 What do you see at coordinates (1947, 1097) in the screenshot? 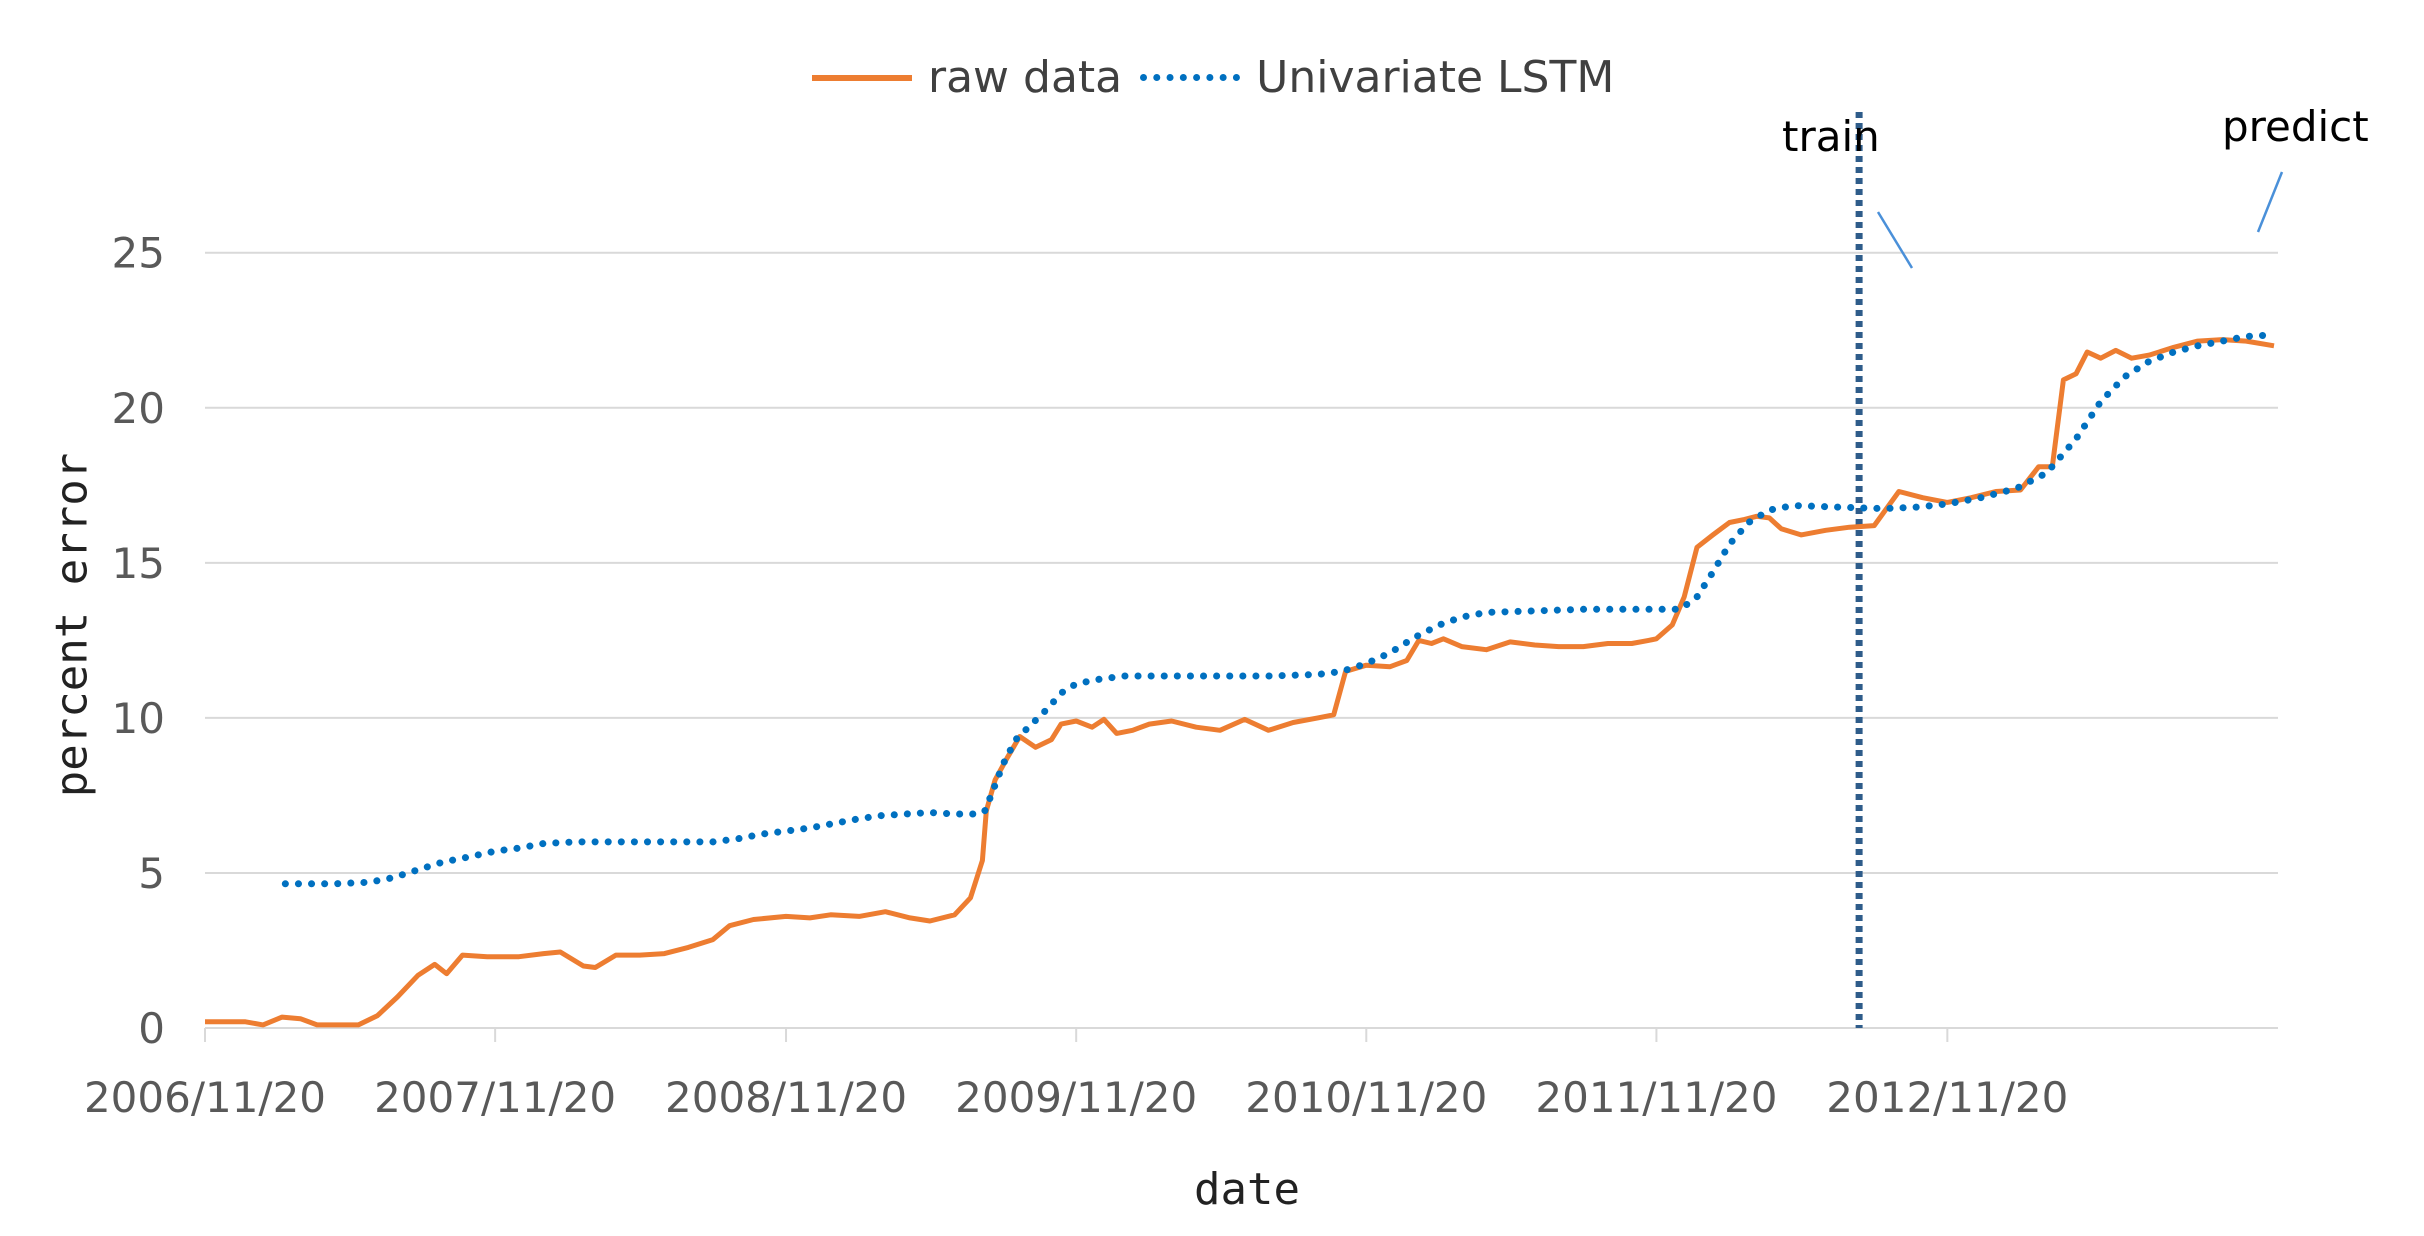
I see `x-tick-label: 2012/11/20` at bounding box center [1947, 1097].